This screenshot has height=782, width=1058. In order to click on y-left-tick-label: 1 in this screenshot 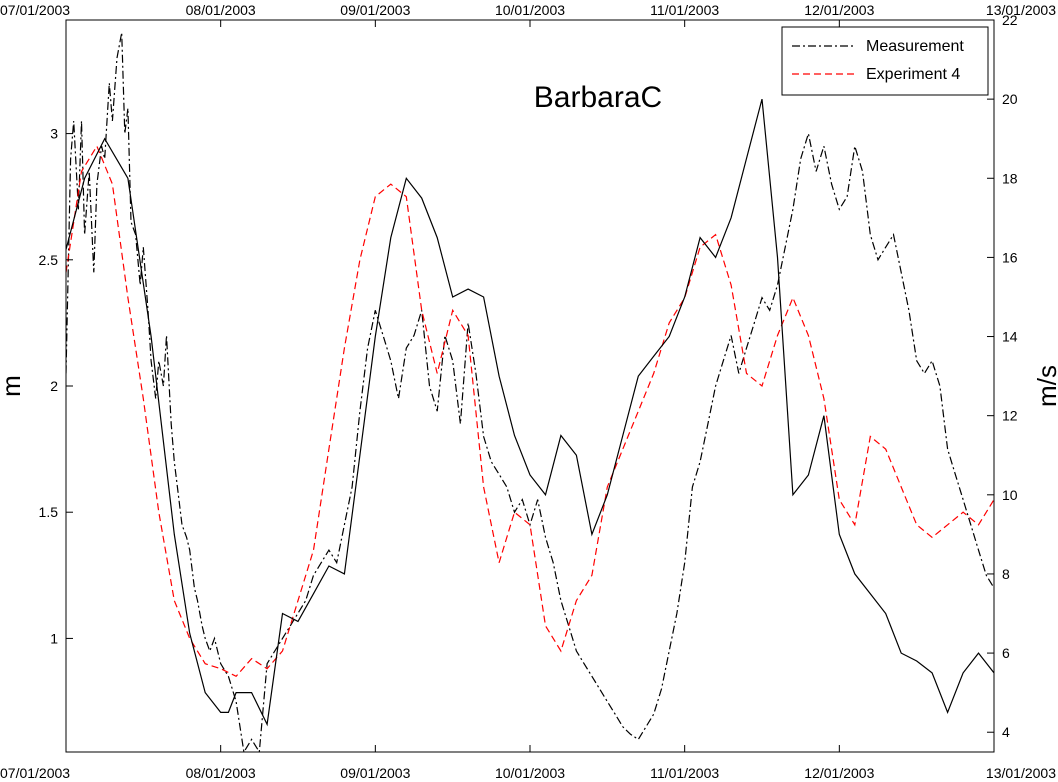, I will do `click(54, 638)`.